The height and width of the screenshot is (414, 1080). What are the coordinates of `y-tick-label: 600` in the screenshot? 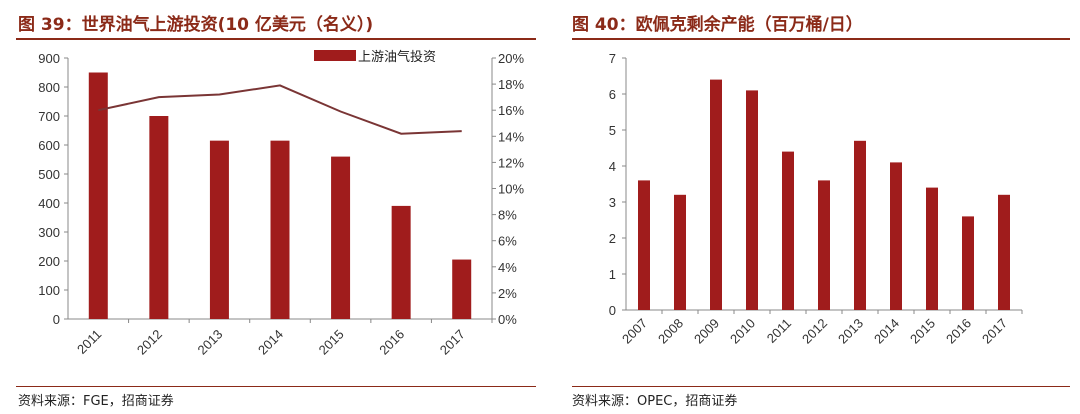 It's located at (49, 145).